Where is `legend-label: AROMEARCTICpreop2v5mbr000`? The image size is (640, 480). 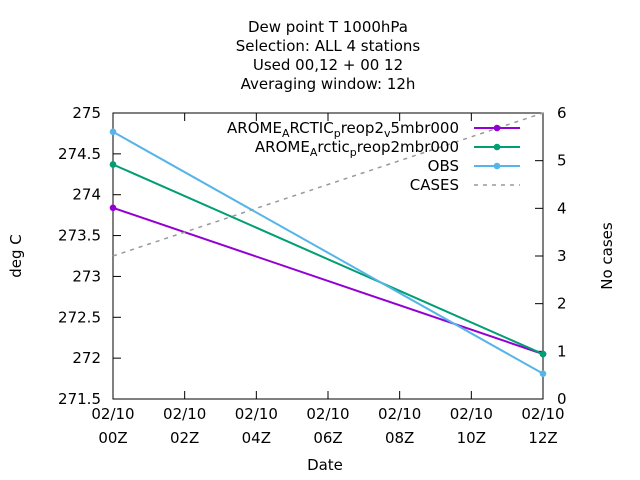
legend-label: AROMEARCTICpreop2v5mbr000 is located at coordinates (343, 129).